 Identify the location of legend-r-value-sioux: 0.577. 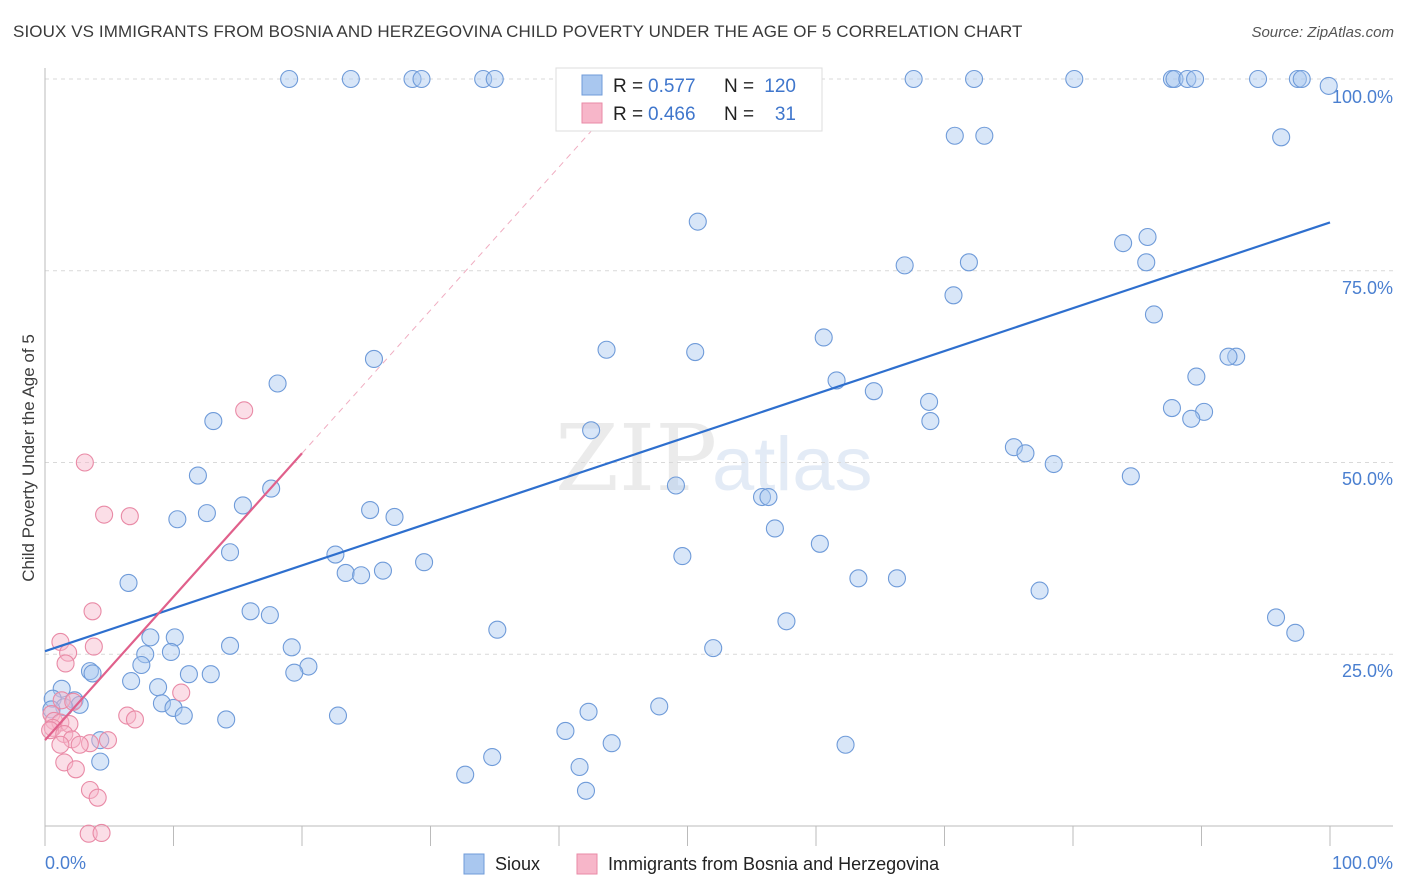
(672, 86).